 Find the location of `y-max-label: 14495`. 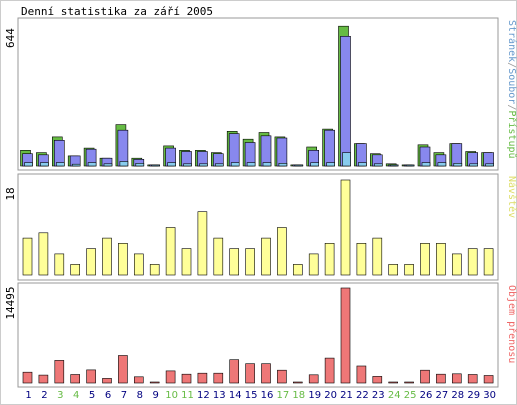

y-max-label: 14495 is located at coordinates (10, 302).